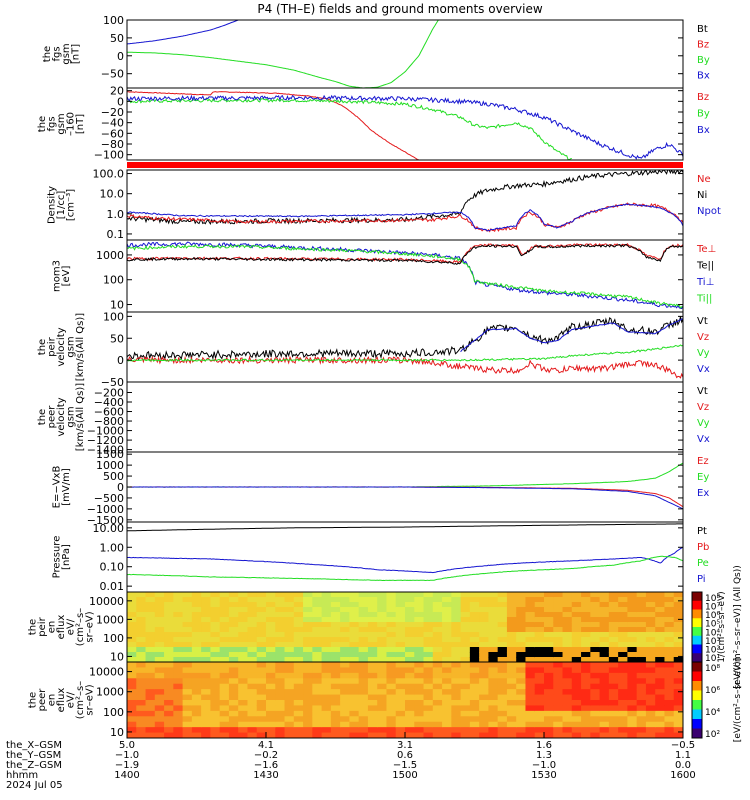 This screenshot has width=750, height=800. I want to click on y-tick-label: −20, so click(112, 112).